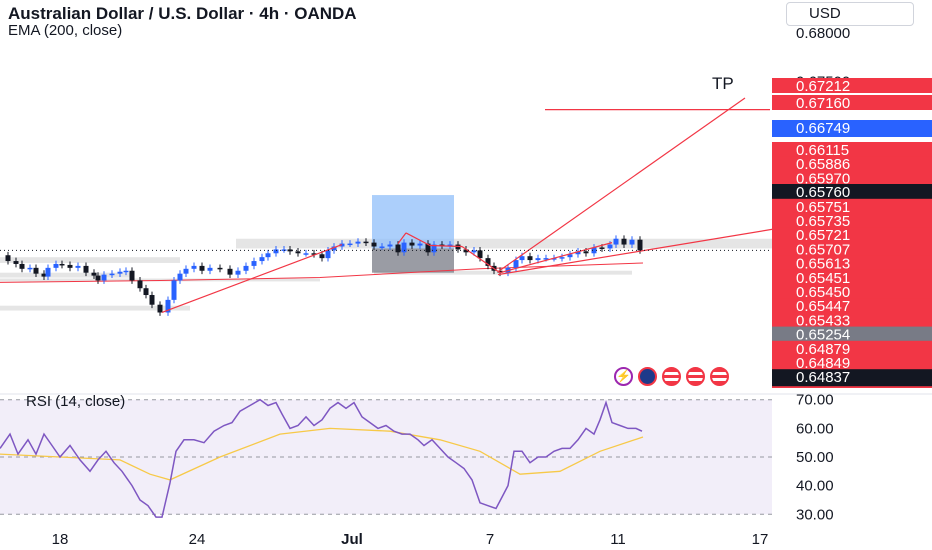  What do you see at coordinates (823, 249) in the screenshot?
I see `price-label: 0.65707` at bounding box center [823, 249].